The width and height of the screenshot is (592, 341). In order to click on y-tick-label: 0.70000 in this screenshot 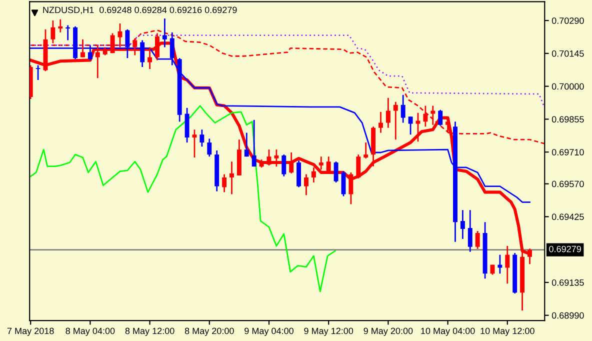, I will do `click(568, 86)`.